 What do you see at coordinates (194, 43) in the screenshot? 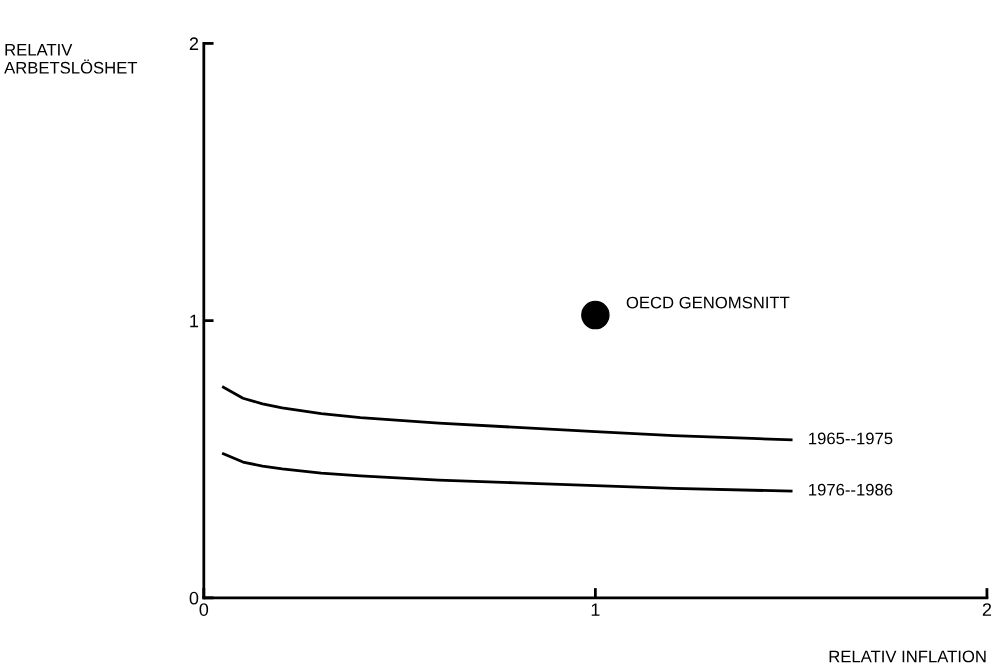
I see `y-tick-label: 2` at bounding box center [194, 43].